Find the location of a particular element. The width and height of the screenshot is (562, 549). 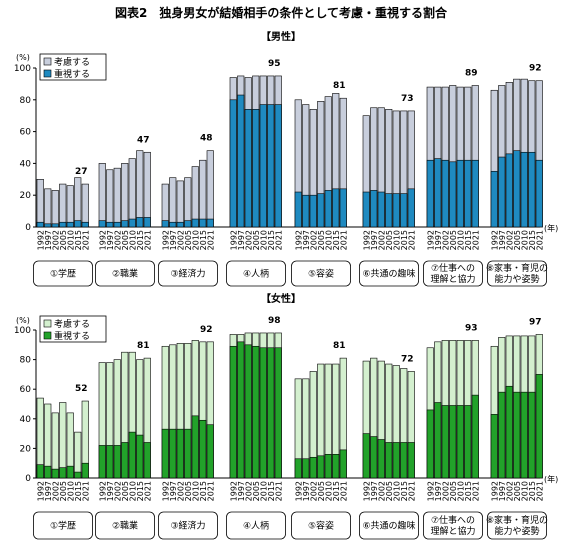

panel-title: 【女性】 is located at coordinates (281, 298).